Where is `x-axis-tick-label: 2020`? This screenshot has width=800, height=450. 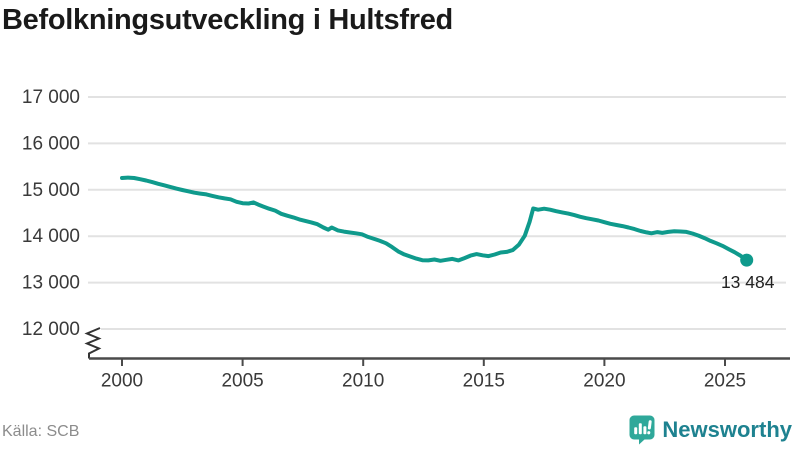
x-axis-tick-label: 2020 is located at coordinates (604, 381).